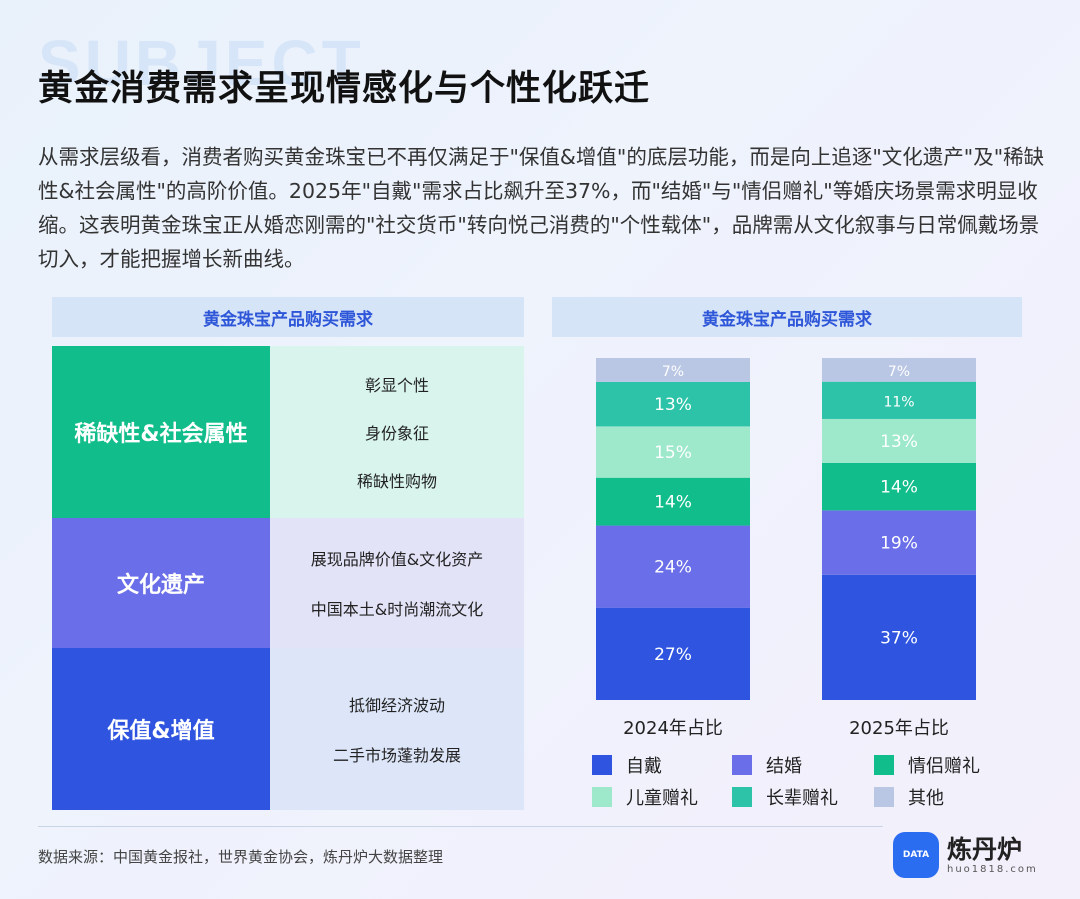 Image resolution: width=1080 pixels, height=899 pixels. What do you see at coordinates (662, 798) in the screenshot?
I see `legend-label: 儿童赠礼` at bounding box center [662, 798].